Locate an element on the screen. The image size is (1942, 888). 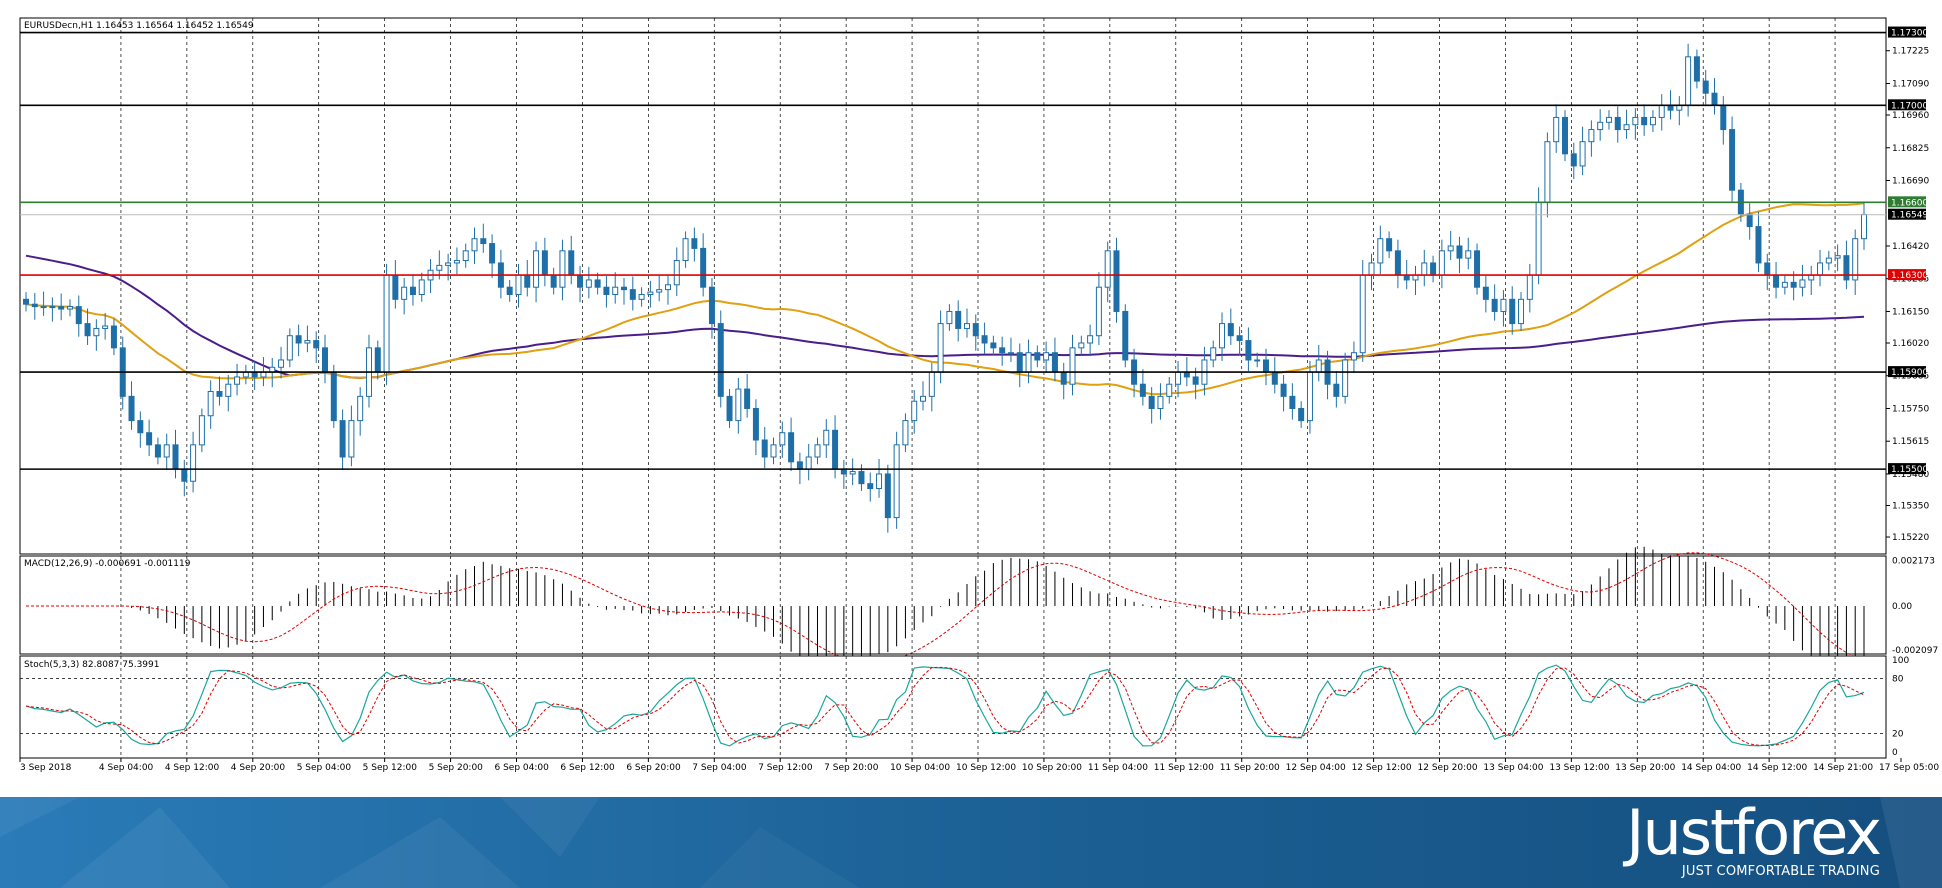
x-tick-label: 12 Sep 20:00 is located at coordinates (1448, 768).